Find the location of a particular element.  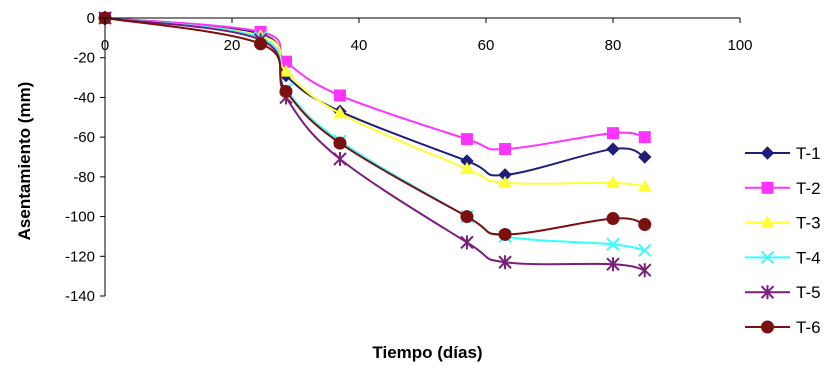

y-tick-label: -100 is located at coordinates (80, 217).